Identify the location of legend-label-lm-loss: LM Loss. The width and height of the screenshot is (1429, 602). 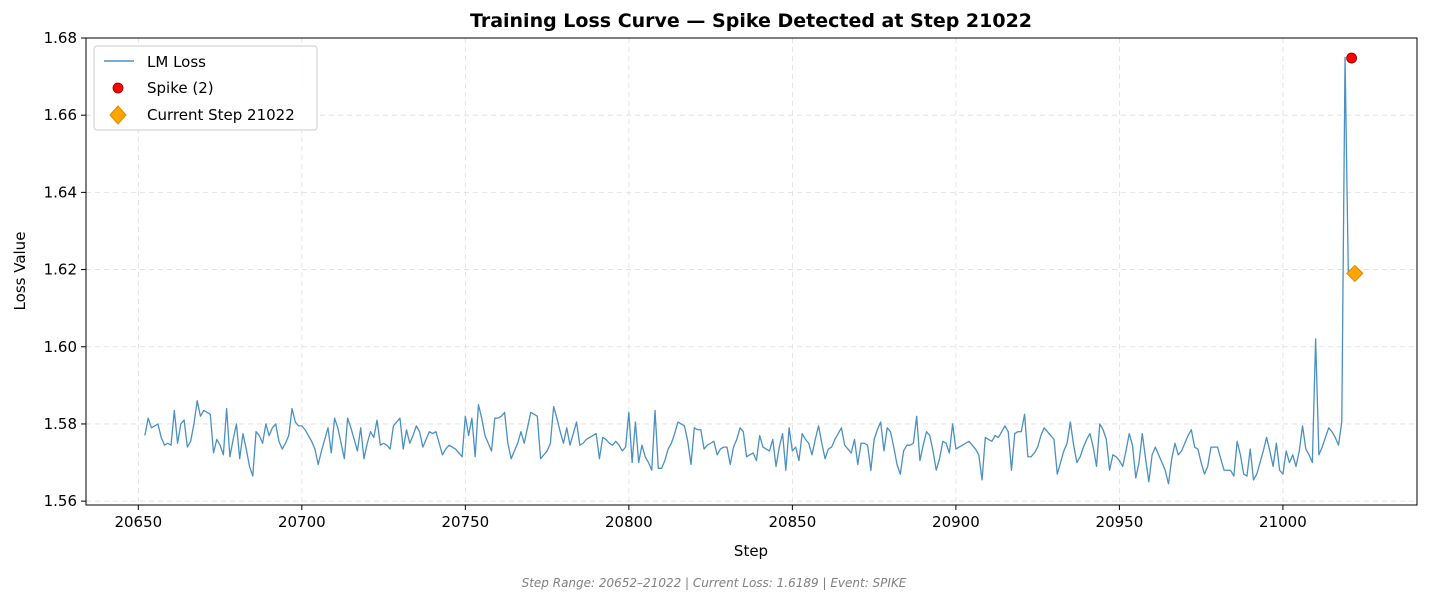
(176, 62).